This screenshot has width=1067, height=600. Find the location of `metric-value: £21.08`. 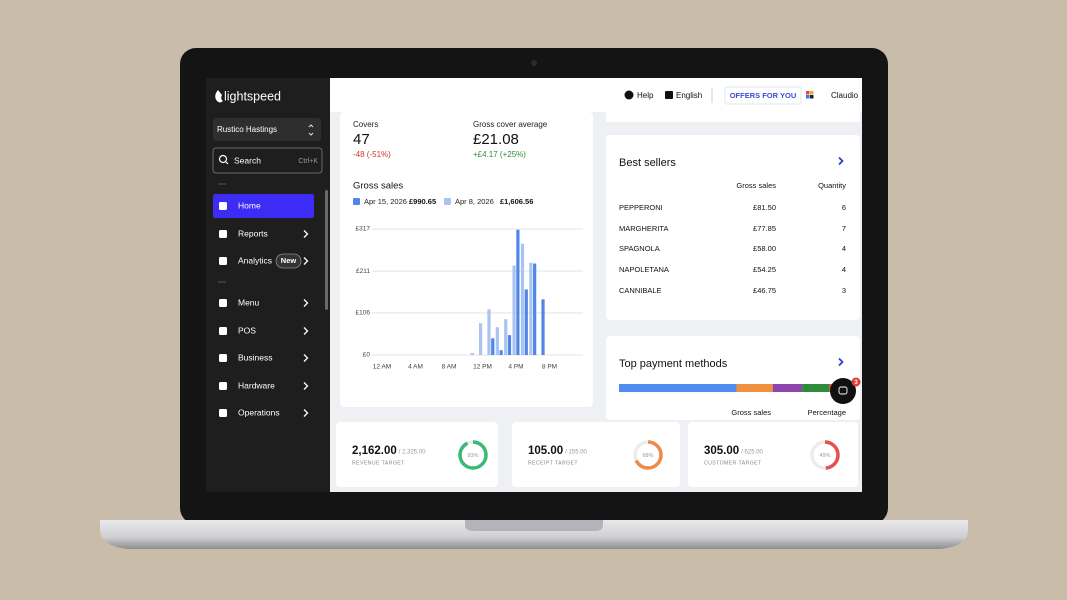

metric-value: £21.08 is located at coordinates (496, 139).